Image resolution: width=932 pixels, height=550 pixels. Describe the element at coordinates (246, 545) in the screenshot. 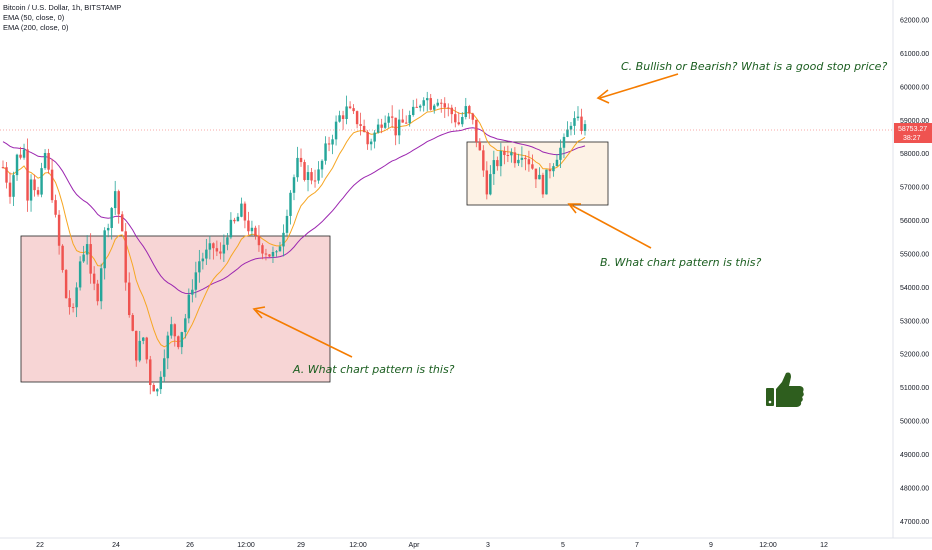

I see `x-tick-label: 12:00` at that location.